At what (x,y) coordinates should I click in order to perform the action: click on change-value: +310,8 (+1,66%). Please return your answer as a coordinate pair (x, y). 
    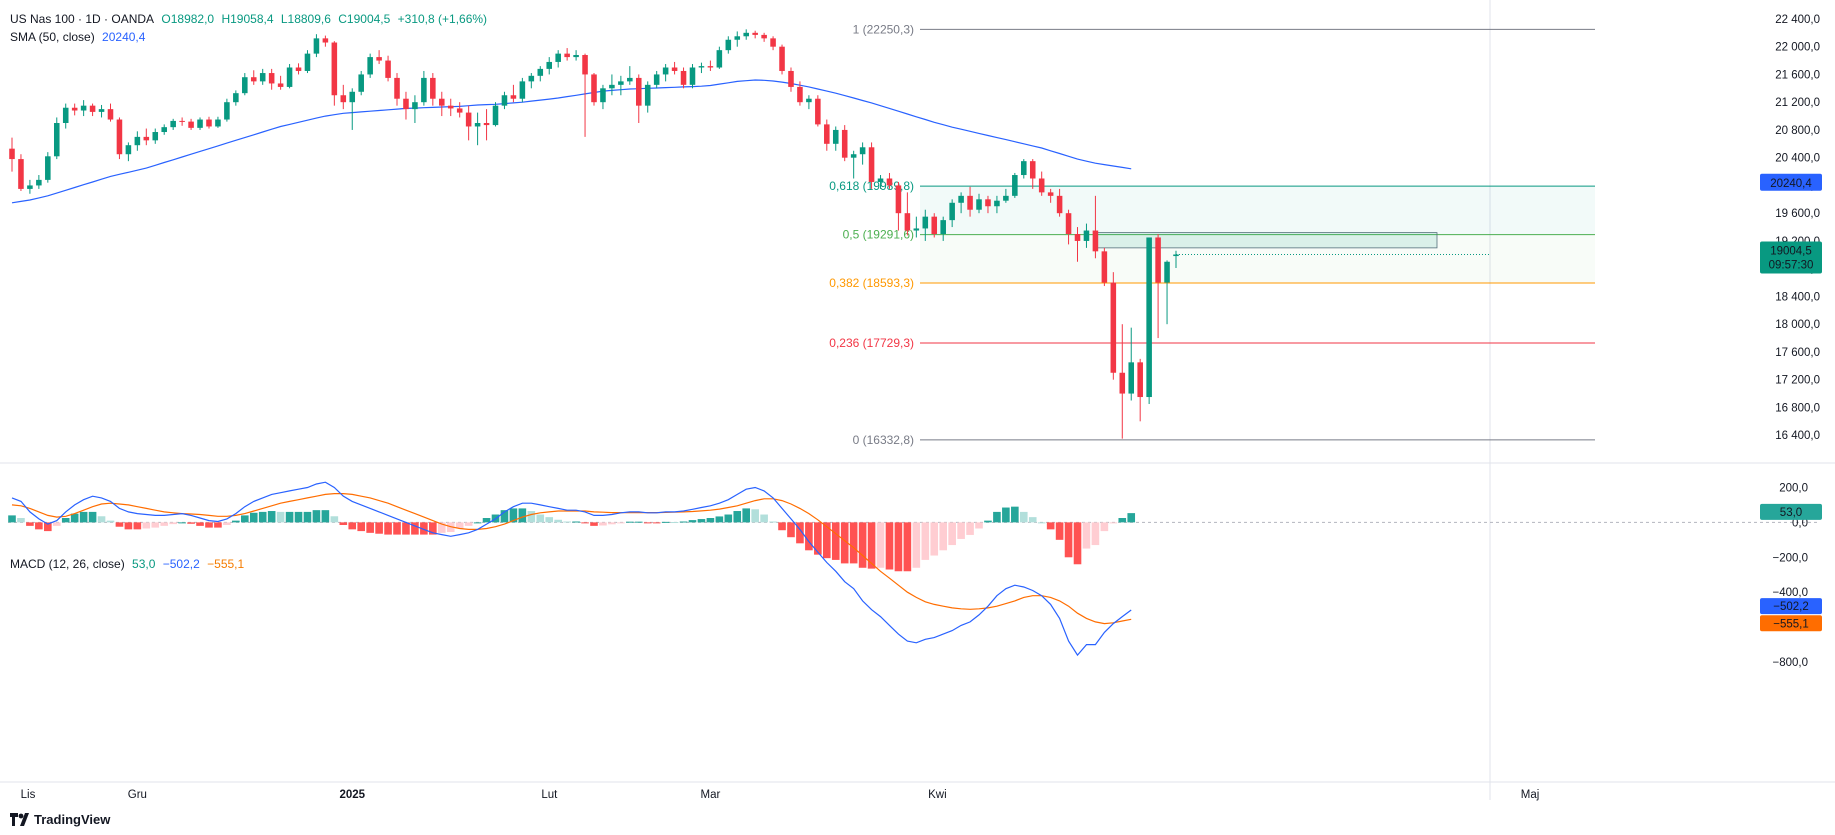
    Looking at the image, I should click on (442, 19).